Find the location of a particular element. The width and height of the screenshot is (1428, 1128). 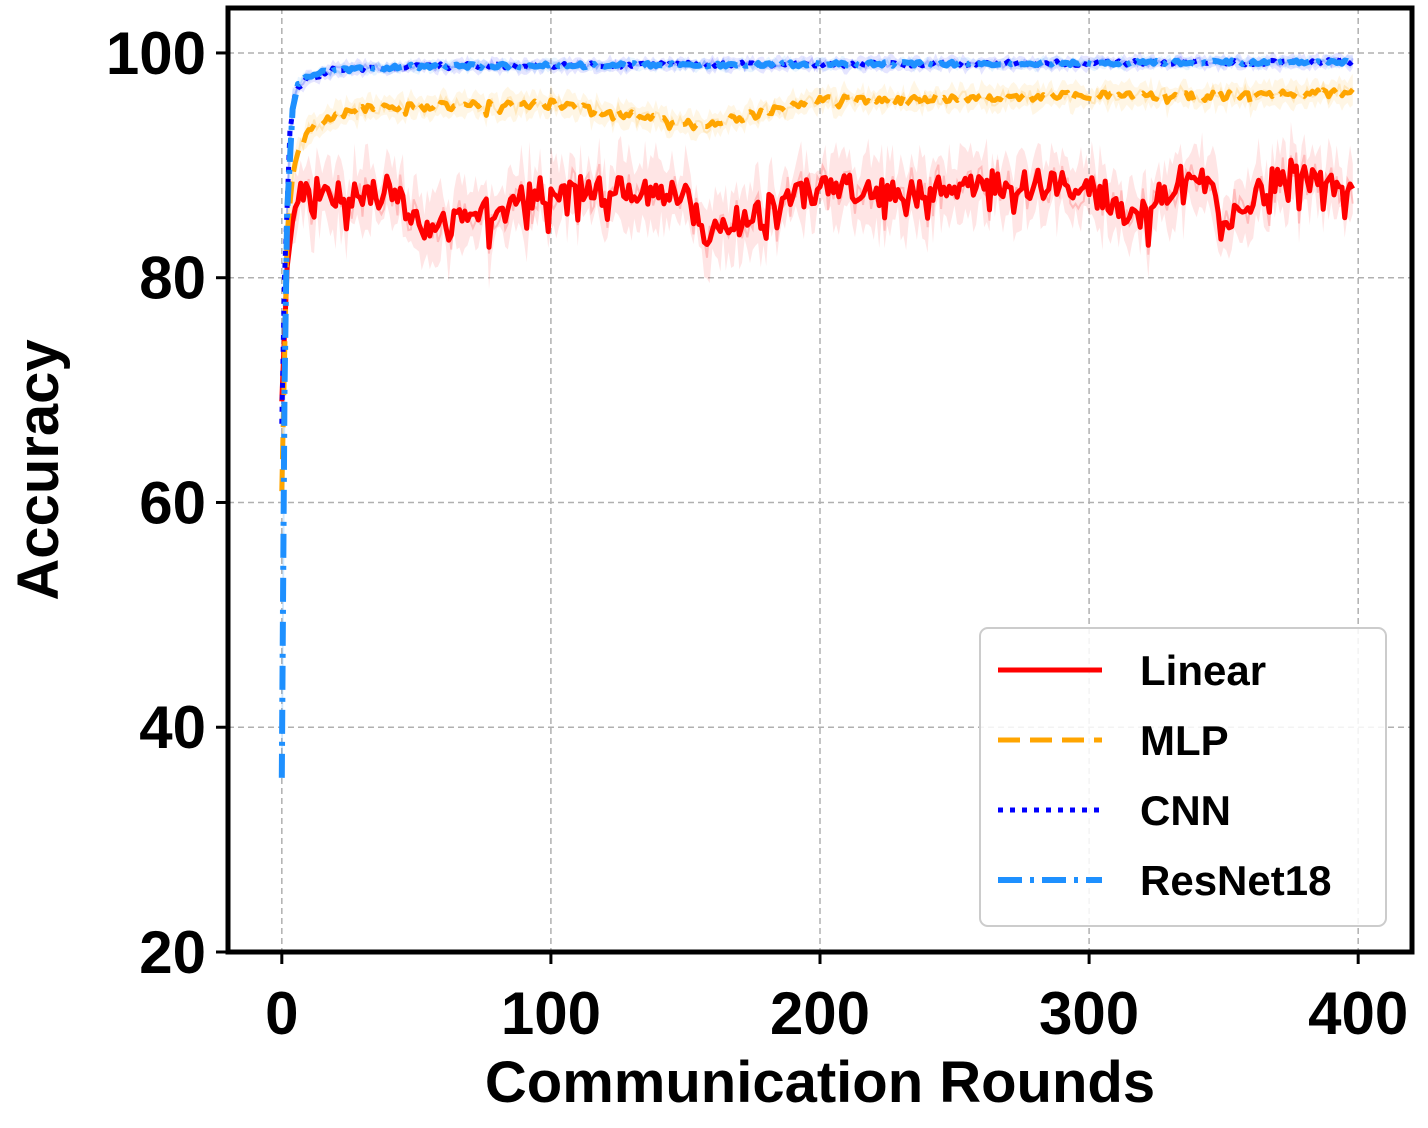

x-tick-label: 0 is located at coordinates (281, 1013).